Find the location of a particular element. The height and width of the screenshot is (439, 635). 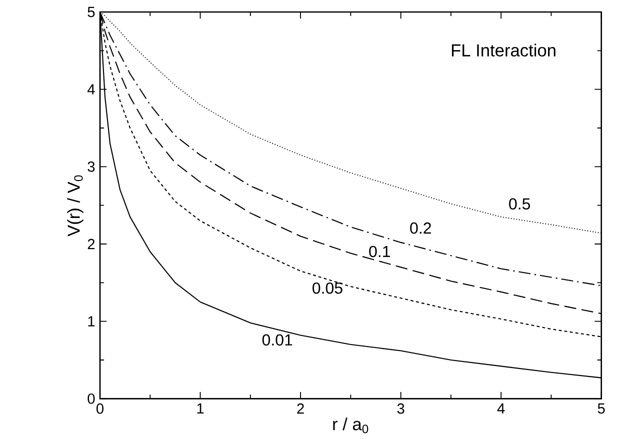

x-tick-label: 0 is located at coordinates (100, 408).